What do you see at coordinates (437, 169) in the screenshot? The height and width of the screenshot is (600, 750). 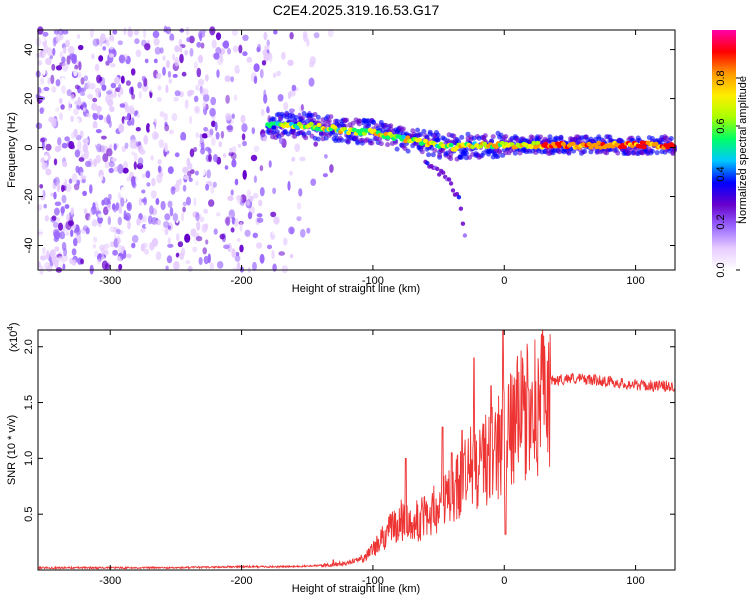 I see `spectrogram-branch-cell` at bounding box center [437, 169].